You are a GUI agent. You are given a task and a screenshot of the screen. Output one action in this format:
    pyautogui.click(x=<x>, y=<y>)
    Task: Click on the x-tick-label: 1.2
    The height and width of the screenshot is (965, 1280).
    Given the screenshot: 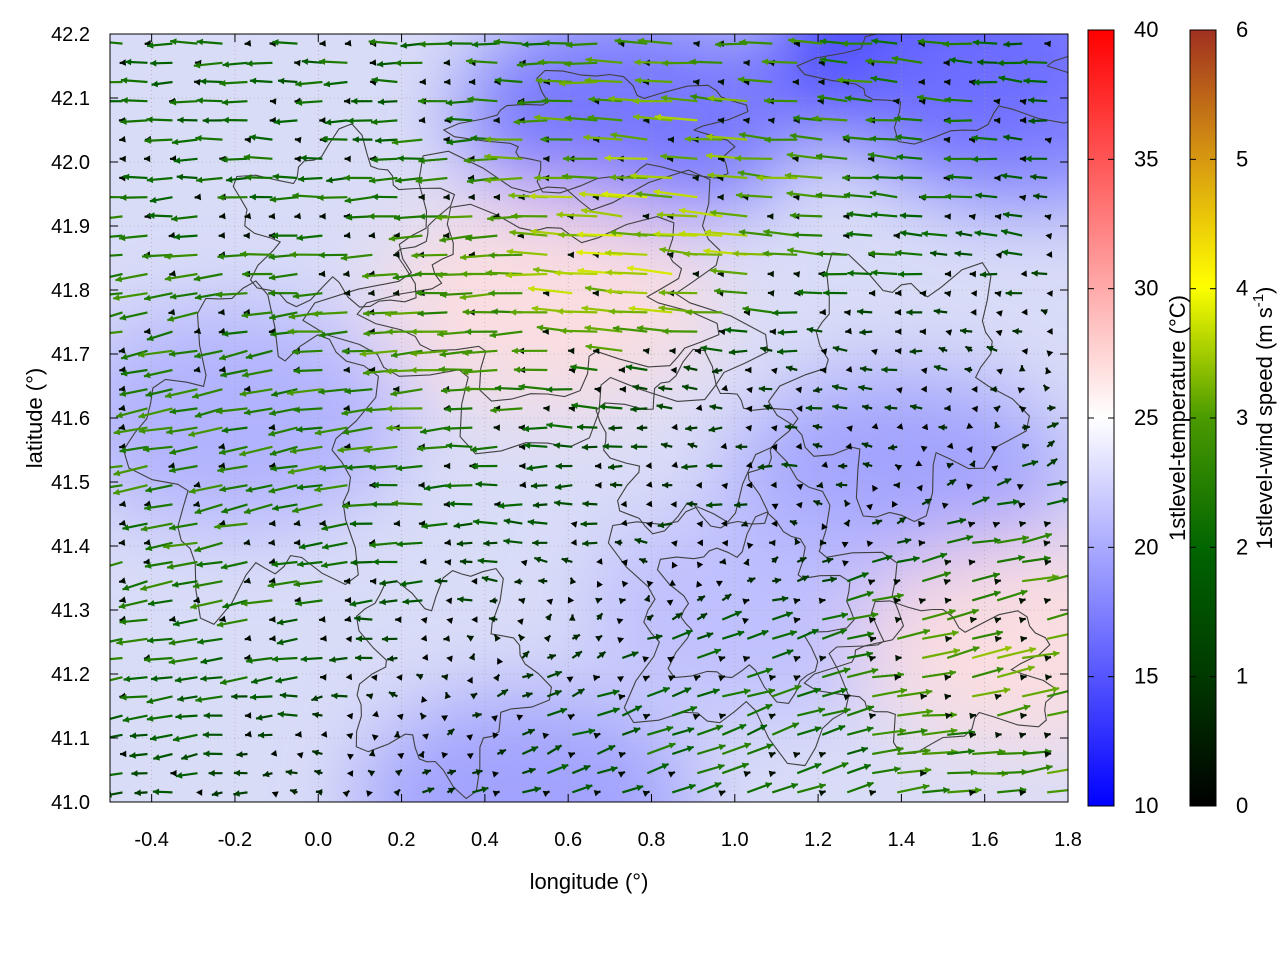 What is the action you would take?
    pyautogui.click(x=818, y=840)
    